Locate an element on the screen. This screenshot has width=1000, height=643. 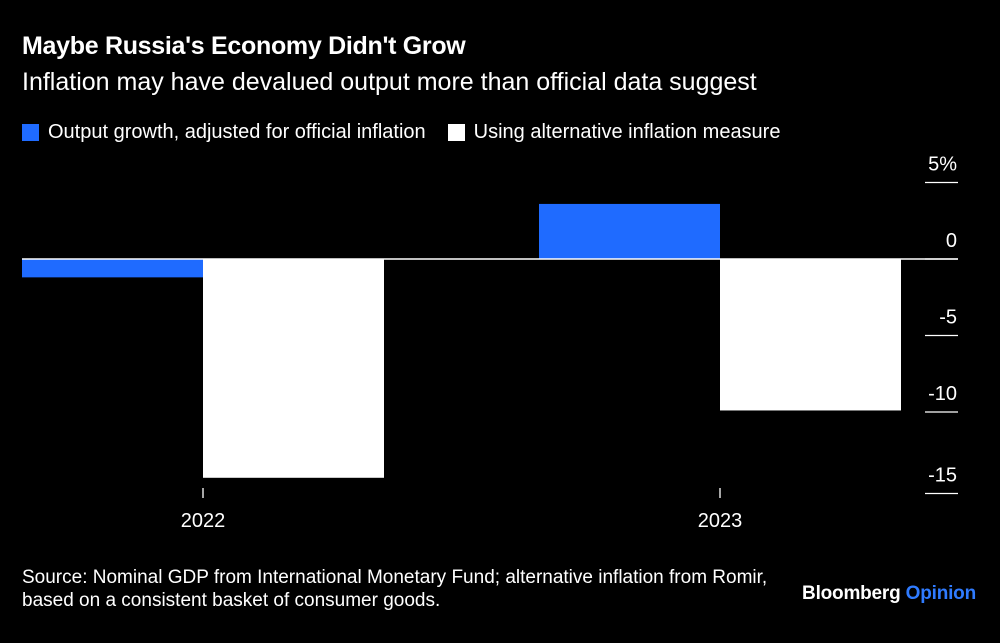
y-tick-label-0: 0 is located at coordinates (951, 241).